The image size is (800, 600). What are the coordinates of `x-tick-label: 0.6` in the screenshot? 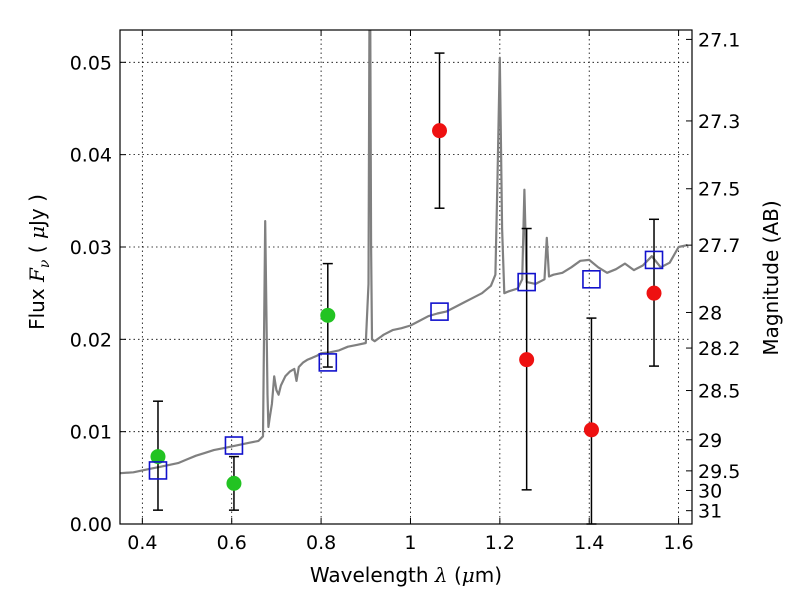 It's located at (232, 543).